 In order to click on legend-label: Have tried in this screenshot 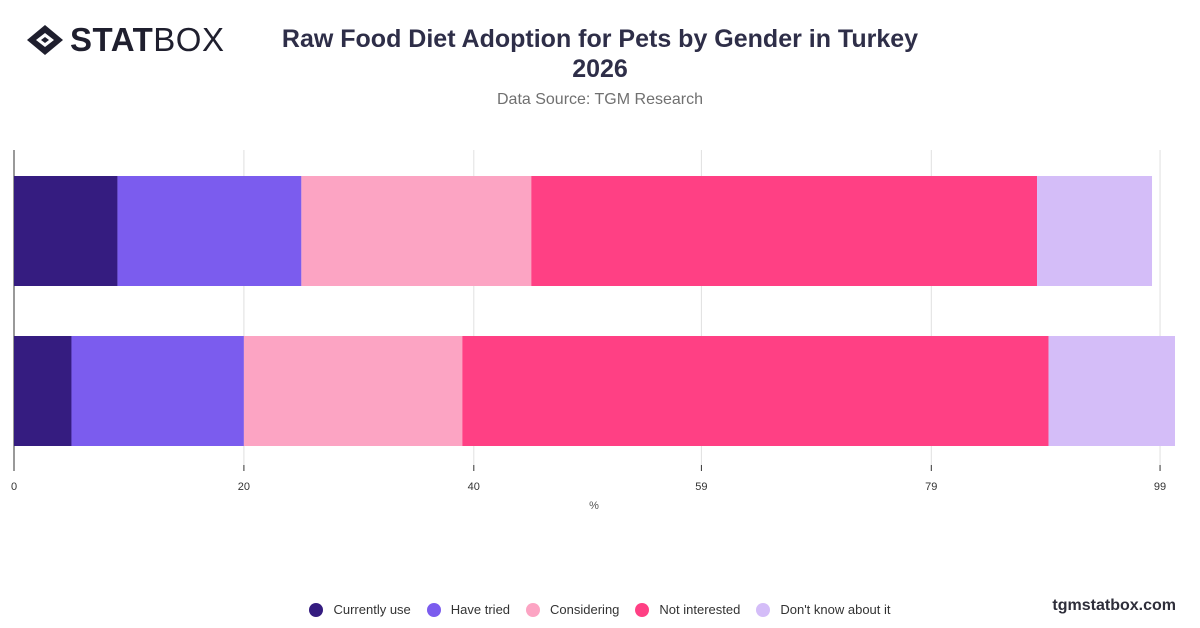, I will do `click(480, 609)`.